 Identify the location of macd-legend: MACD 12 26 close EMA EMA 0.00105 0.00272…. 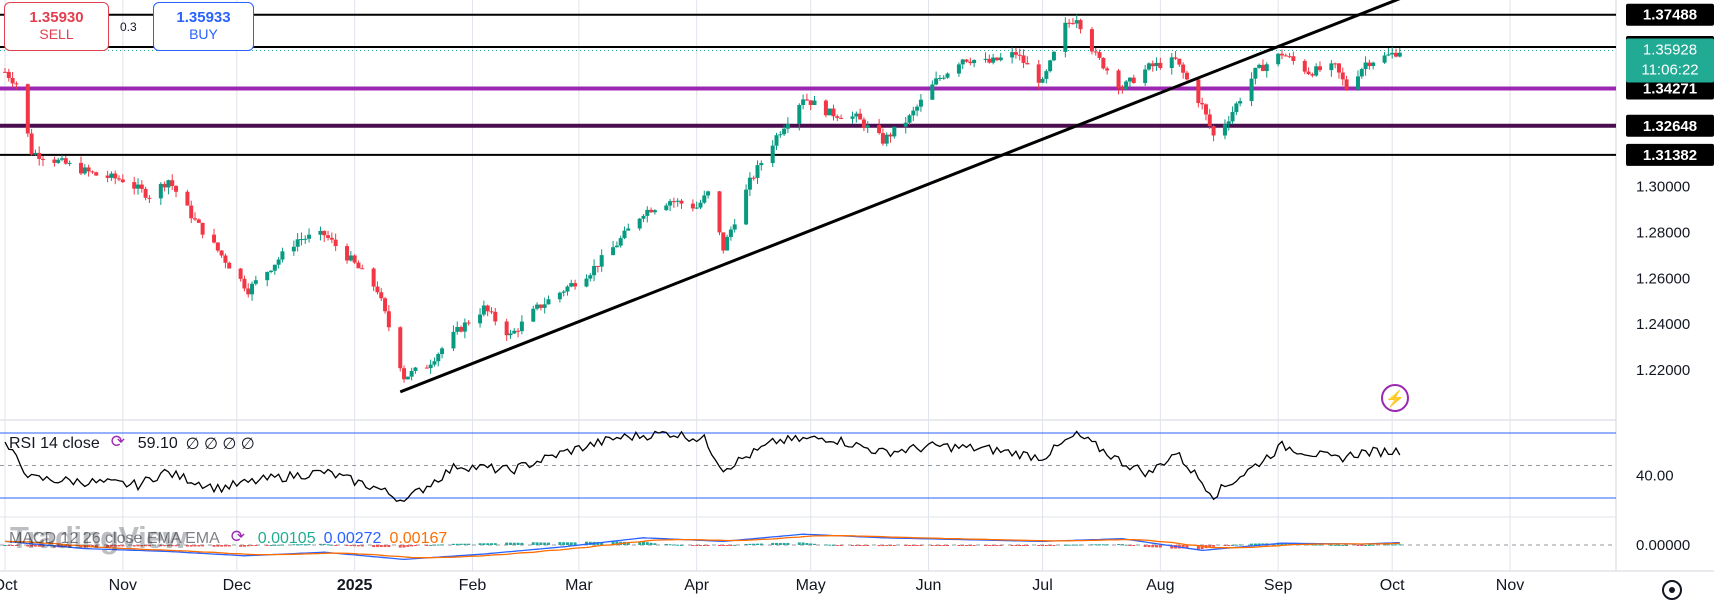
(228, 538).